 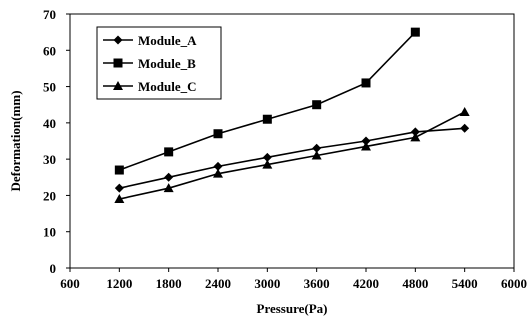 I want to click on x-tick-label: 3000, so click(x=267, y=283).